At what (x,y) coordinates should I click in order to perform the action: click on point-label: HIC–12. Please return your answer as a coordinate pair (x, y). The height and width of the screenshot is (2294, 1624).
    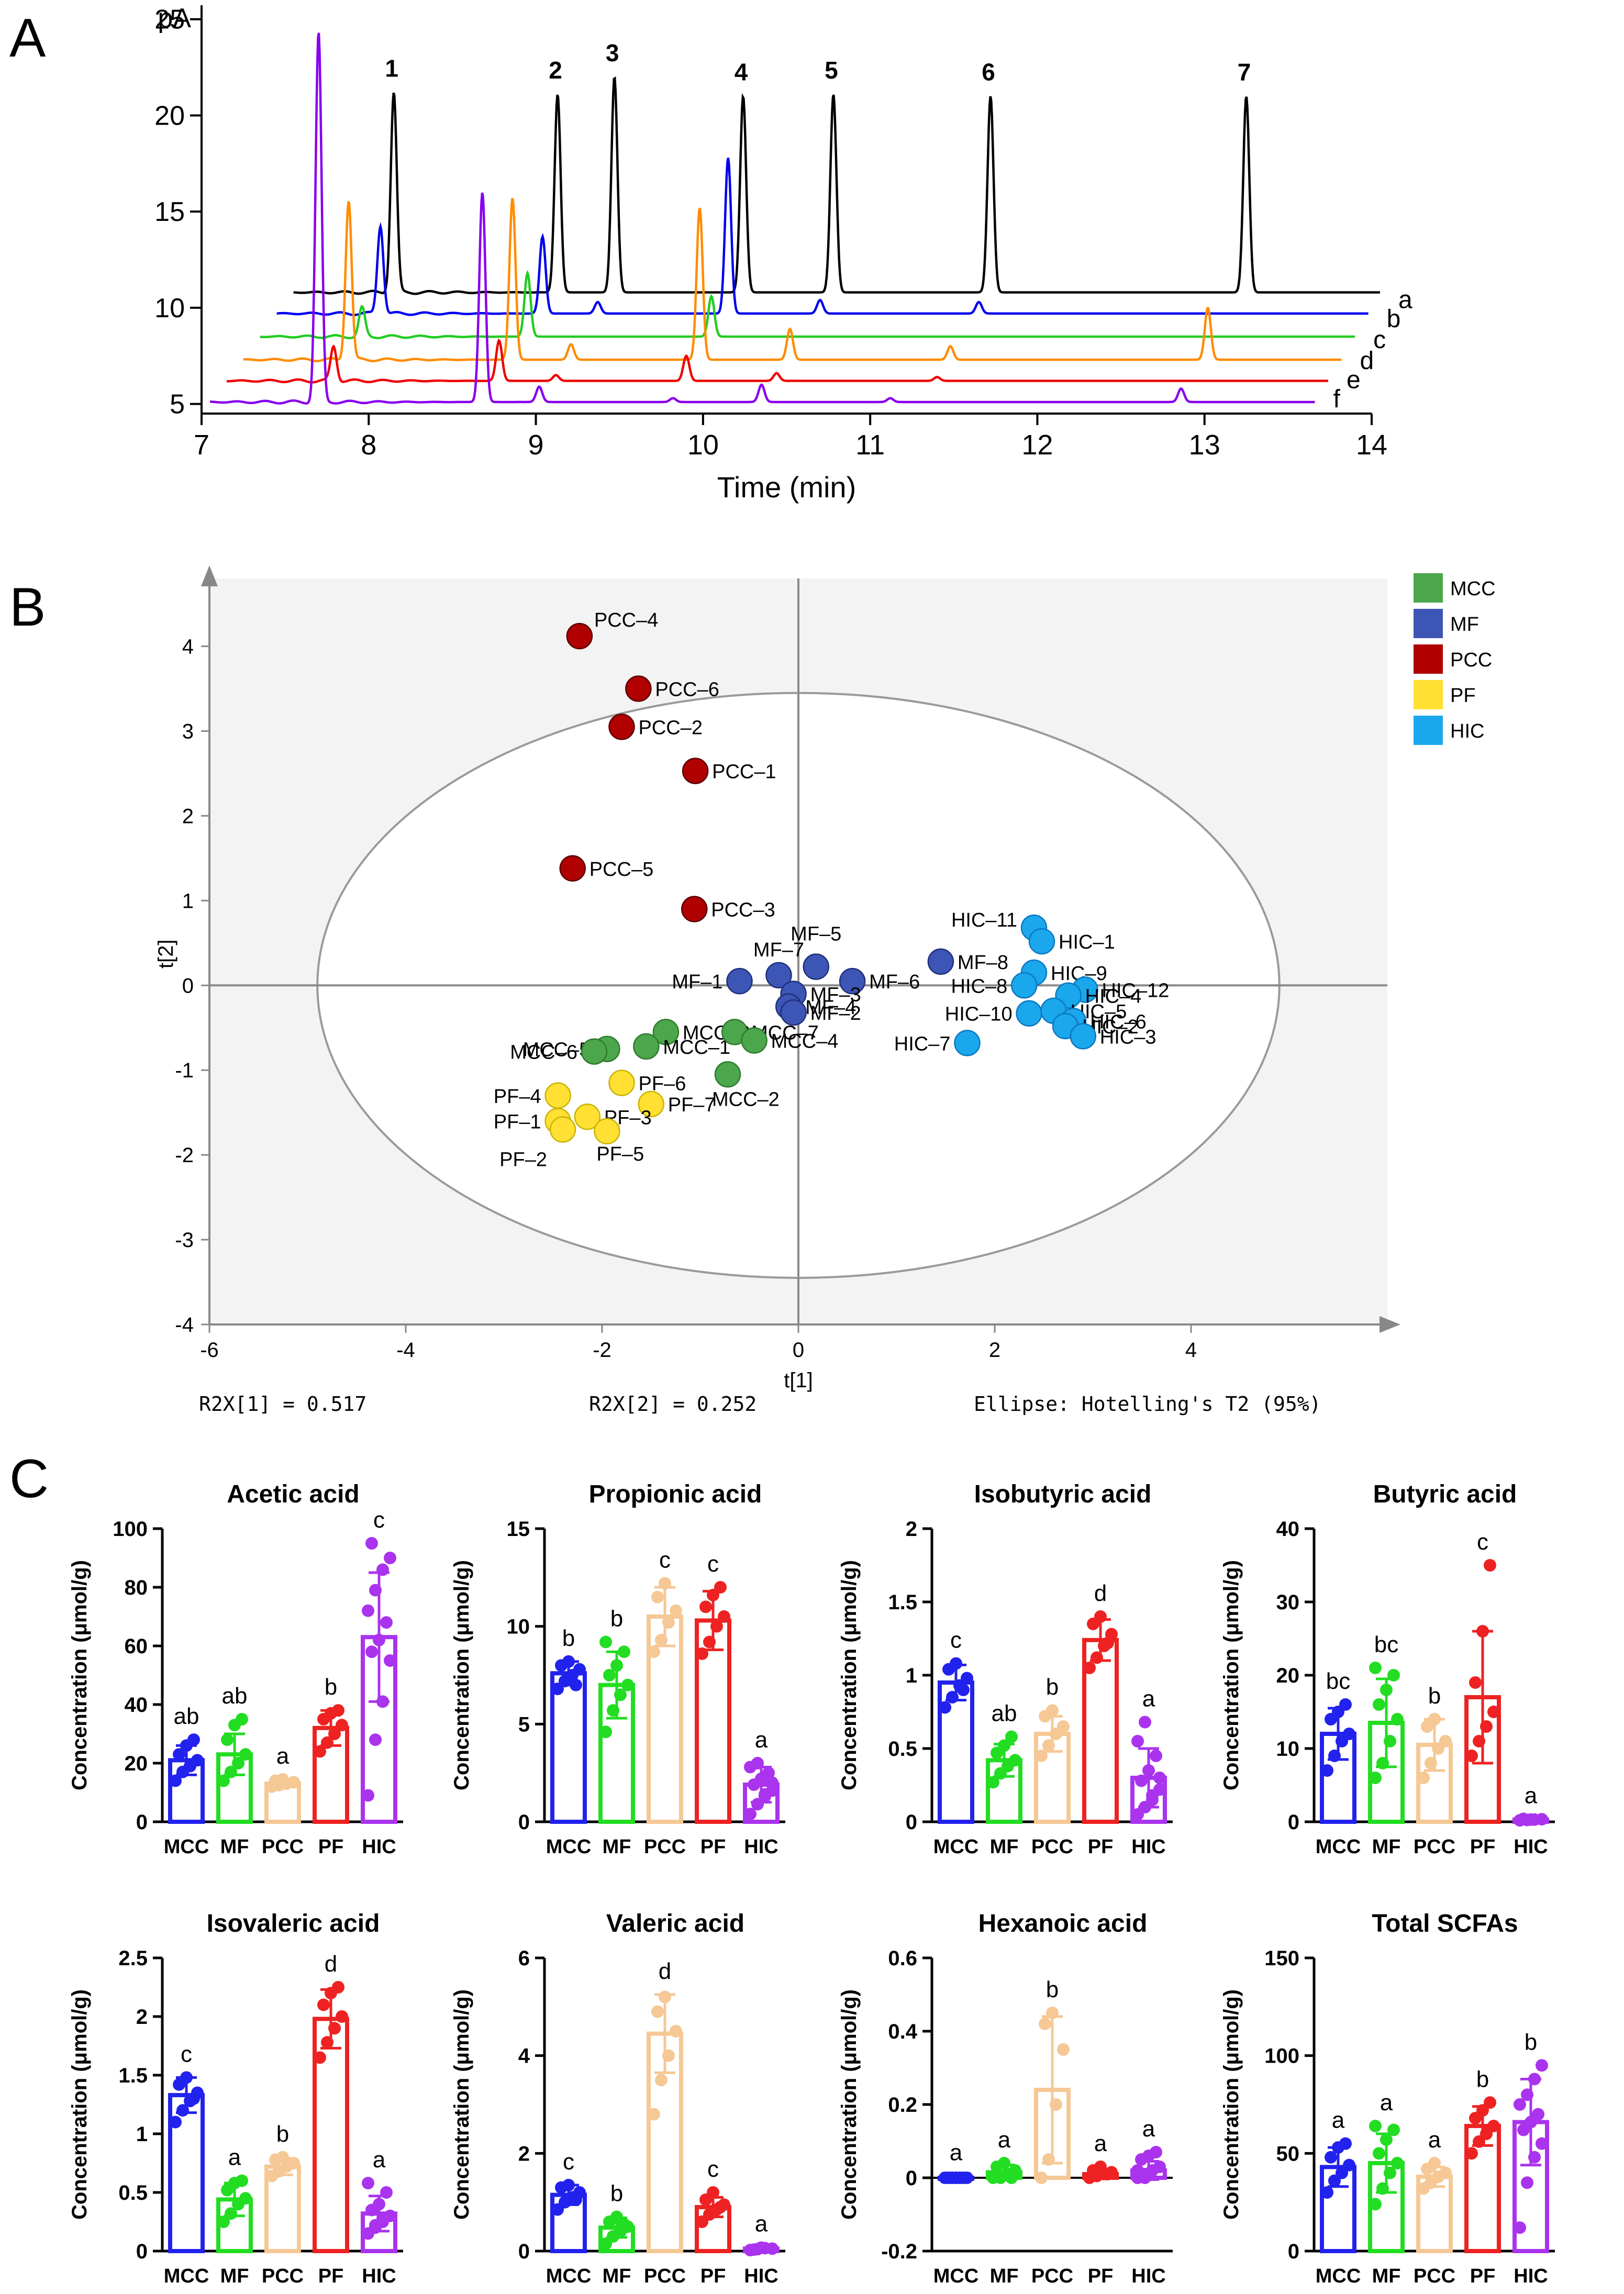
    Looking at the image, I should click on (1136, 990).